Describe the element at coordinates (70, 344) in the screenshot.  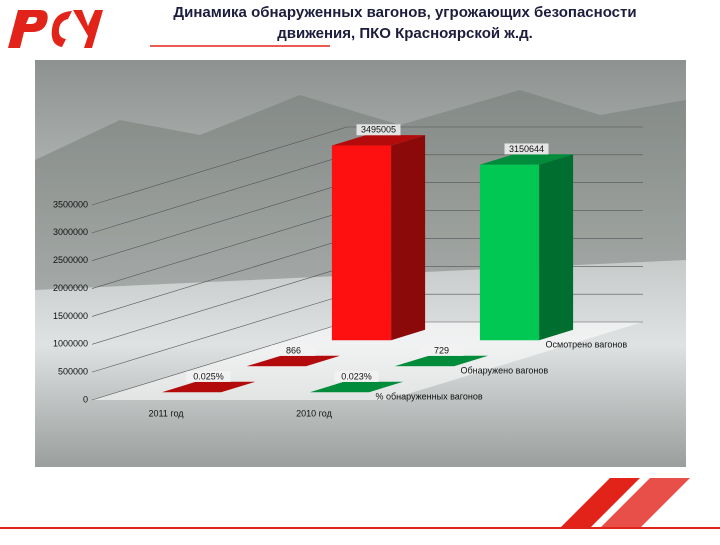
I see `y-tick-label: 1000000` at that location.